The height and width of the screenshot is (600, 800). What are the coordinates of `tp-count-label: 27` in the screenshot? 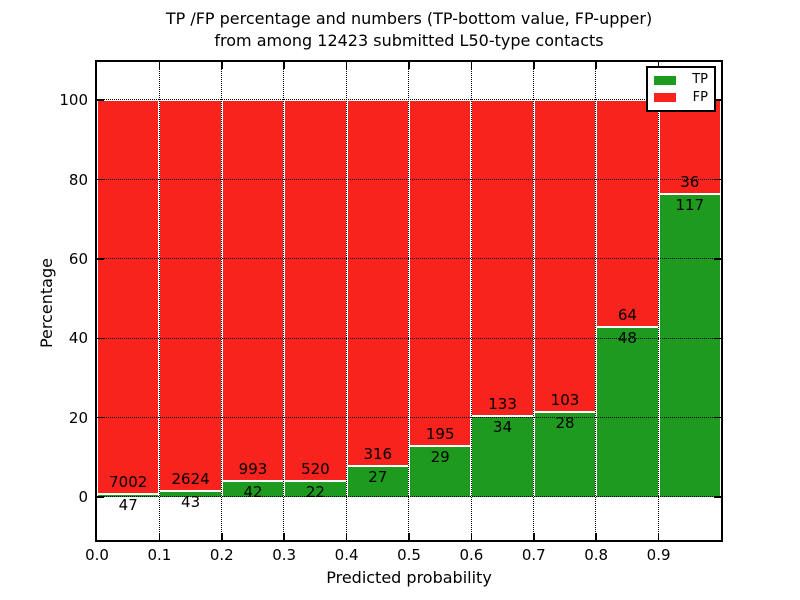 It's located at (378, 476).